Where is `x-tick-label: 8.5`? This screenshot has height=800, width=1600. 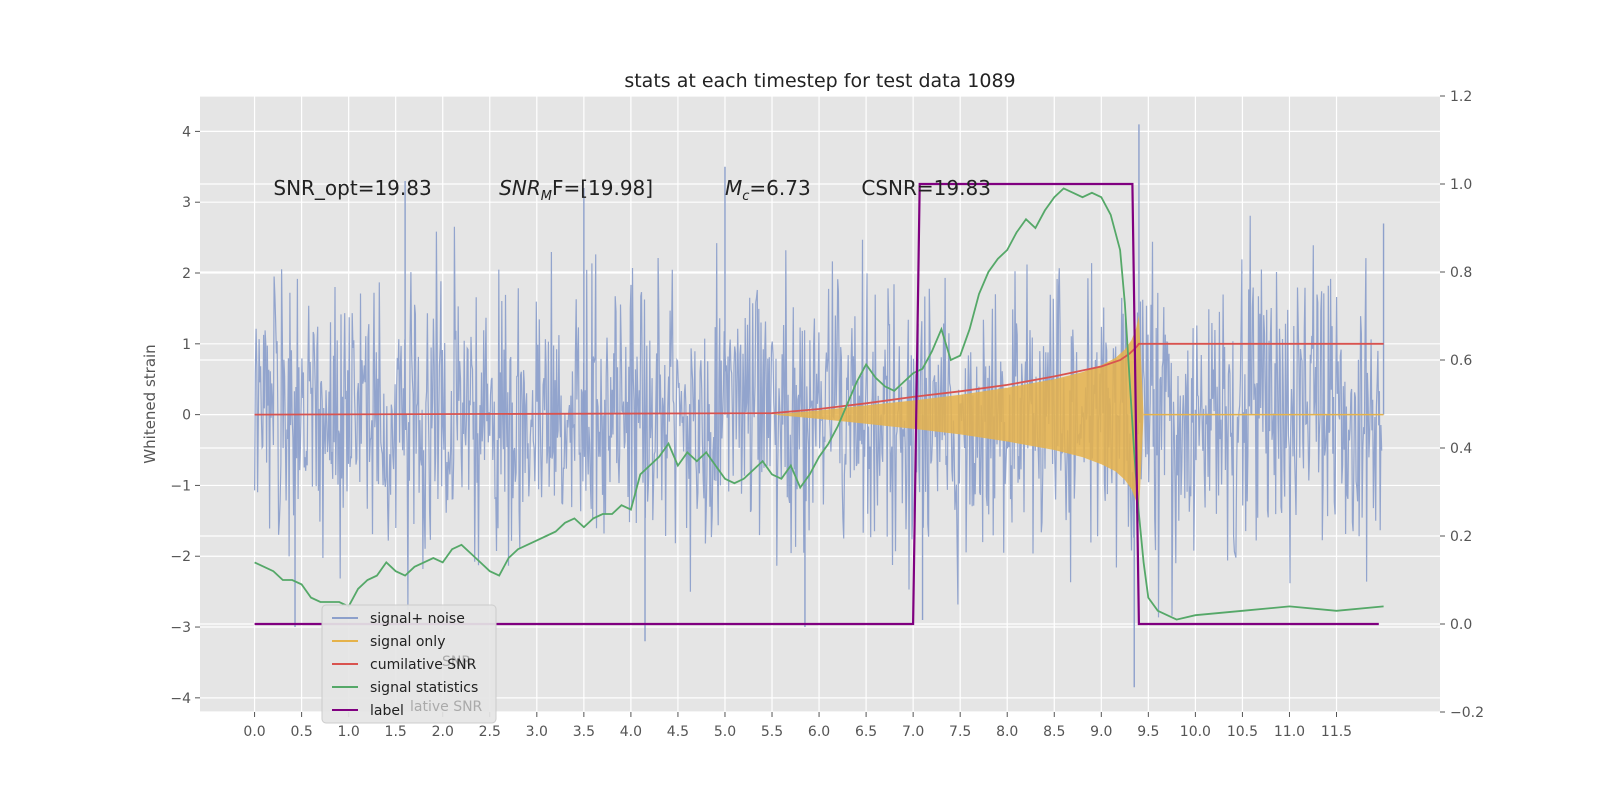
x-tick-label: 8.5 is located at coordinates (1054, 732).